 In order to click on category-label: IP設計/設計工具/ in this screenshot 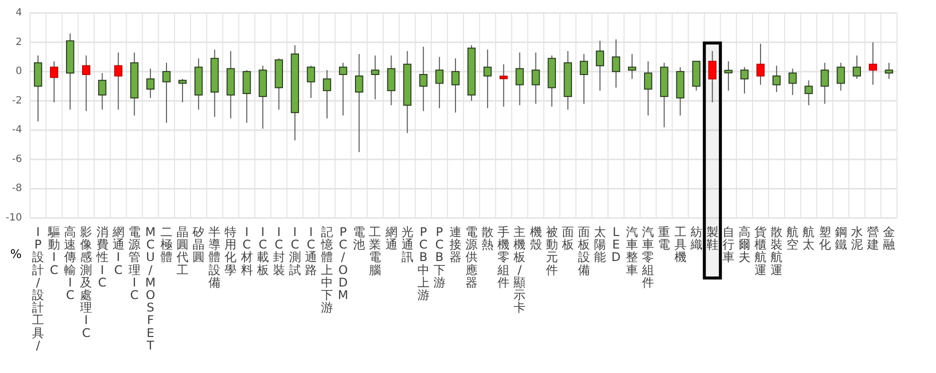, I will do `click(38, 288)`.